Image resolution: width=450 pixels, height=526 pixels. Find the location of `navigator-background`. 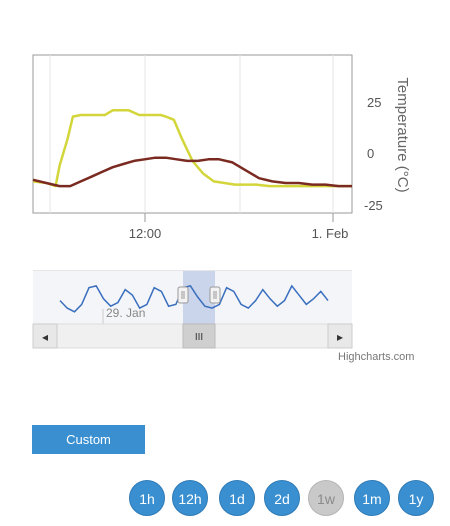

navigator-background is located at coordinates (192, 297).